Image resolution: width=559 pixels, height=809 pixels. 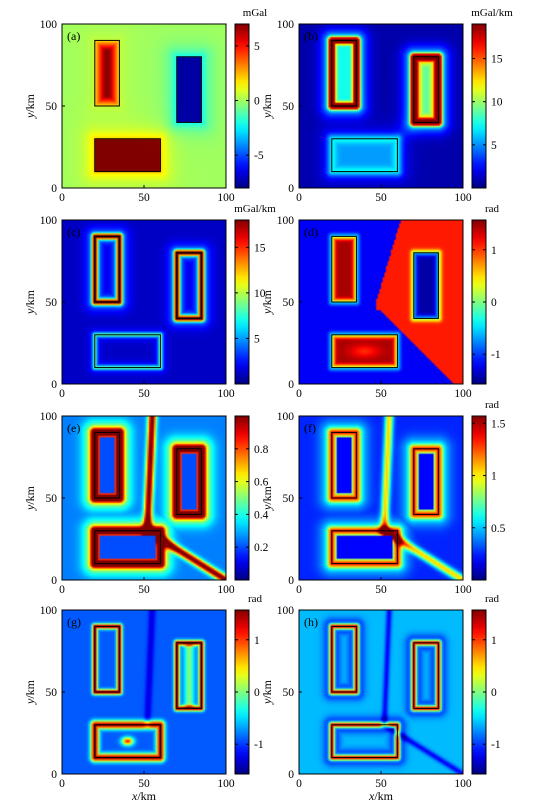 I want to click on colorbar-tick-label: 0.8, so click(x=261, y=450).